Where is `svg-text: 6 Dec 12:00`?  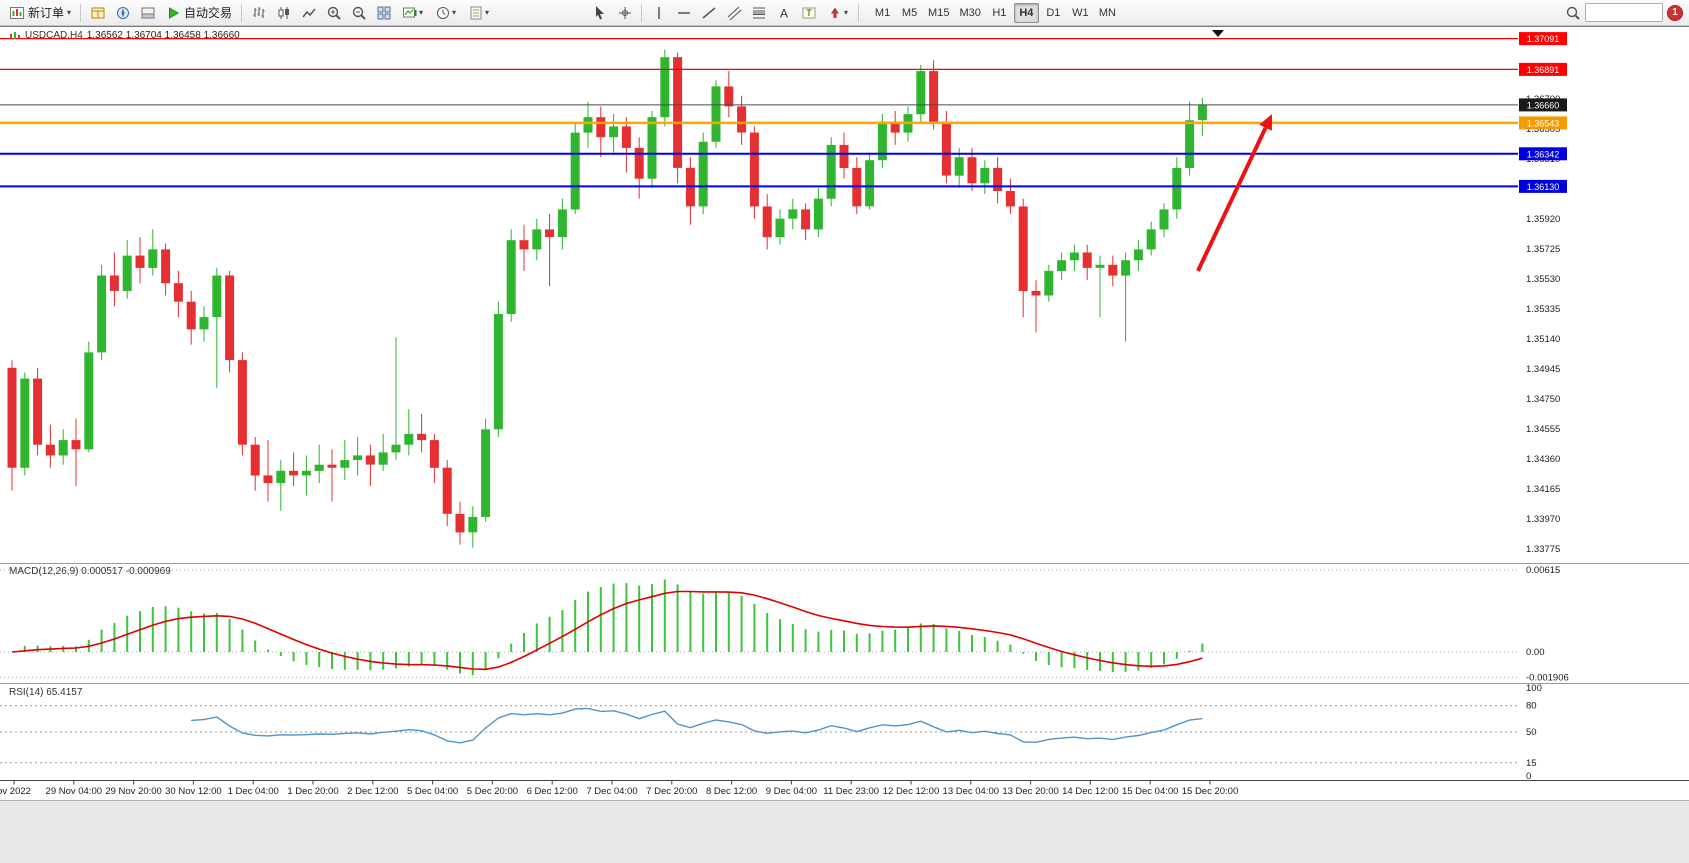
svg-text: 6 Dec 12:00 is located at coordinates (552, 791).